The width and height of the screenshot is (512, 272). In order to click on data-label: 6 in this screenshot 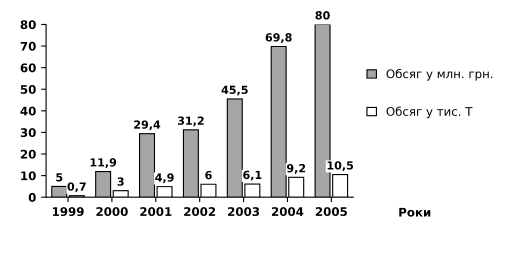, I will do `click(208, 175)`.